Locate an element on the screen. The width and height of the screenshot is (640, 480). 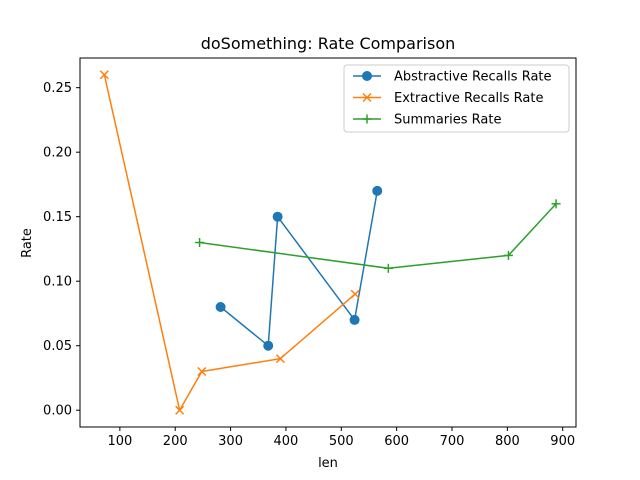
x-axis: 100 200 300 400 500 600 700 800 900 is located at coordinates (341, 438).